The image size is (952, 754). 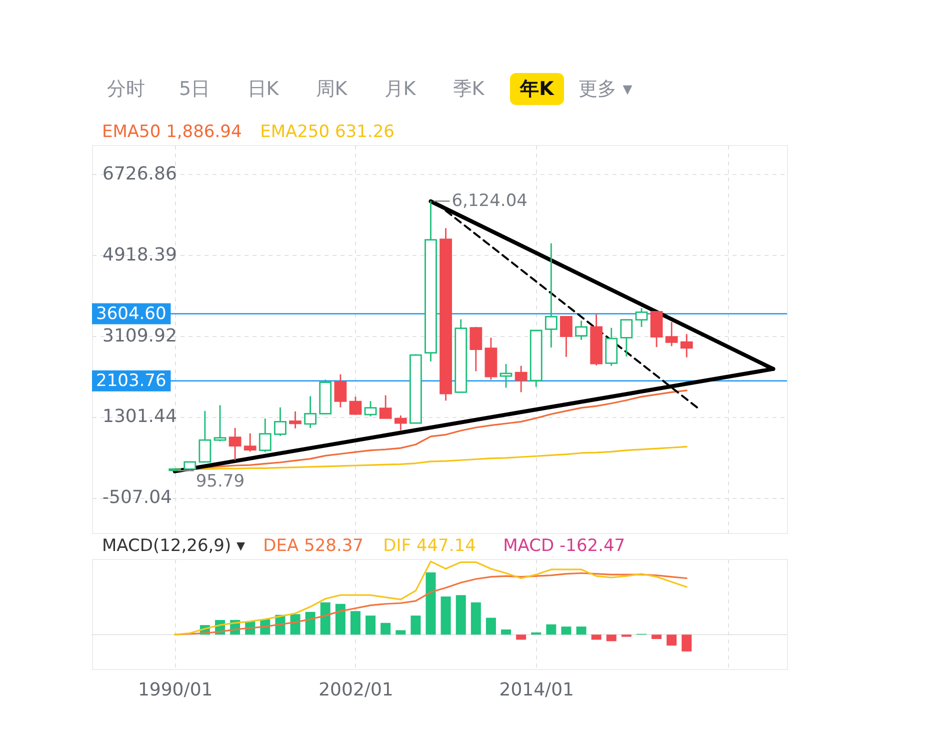 What do you see at coordinates (172, 132) in the screenshot?
I see `text: EMA50 1,886.94` at bounding box center [172, 132].